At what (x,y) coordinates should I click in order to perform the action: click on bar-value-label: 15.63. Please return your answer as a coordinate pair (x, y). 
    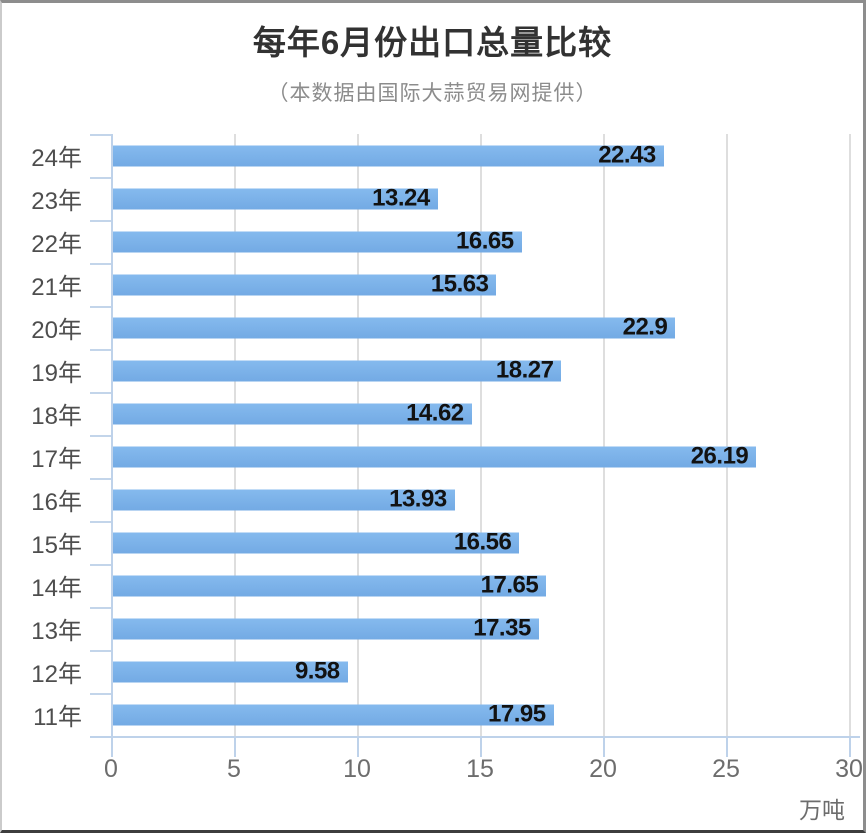
    Looking at the image, I should click on (459, 284).